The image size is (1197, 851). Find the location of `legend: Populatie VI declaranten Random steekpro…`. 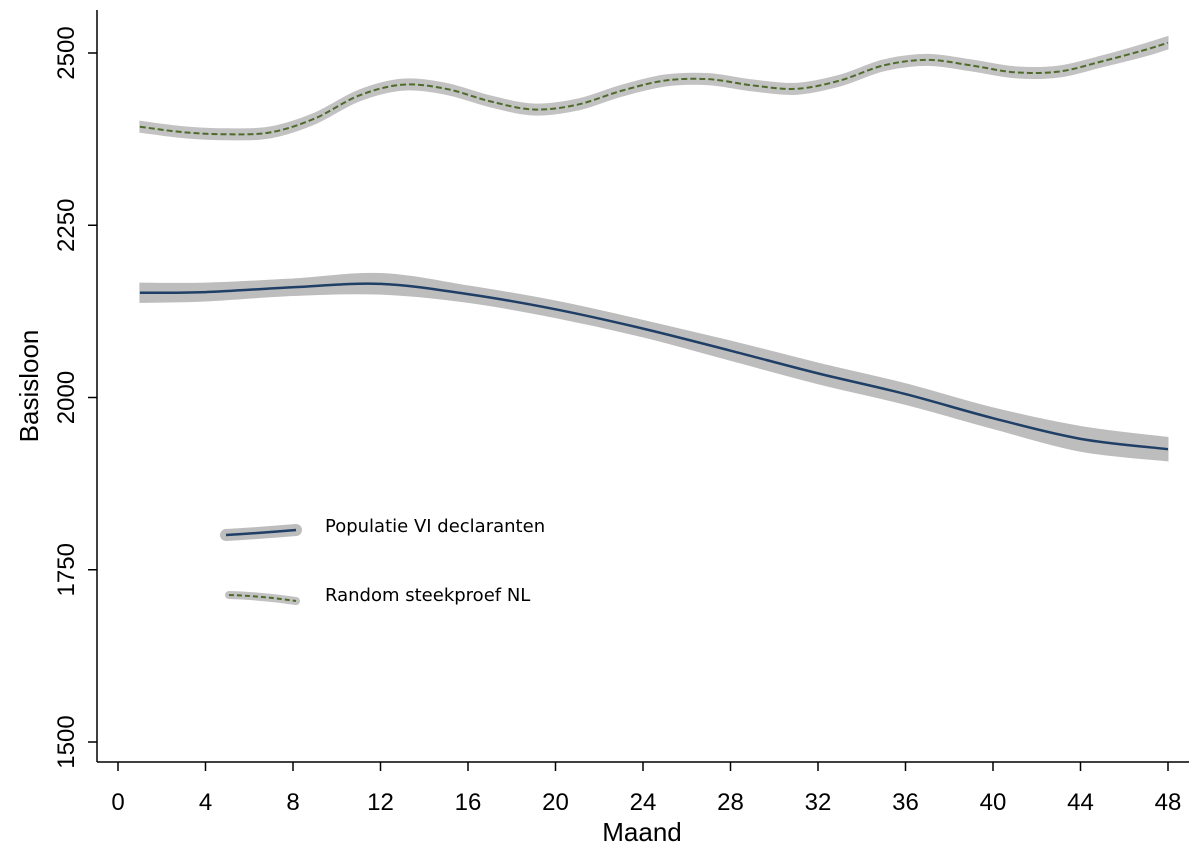

legend: Populatie VI declaranten Random steekpro… is located at coordinates (382, 561).